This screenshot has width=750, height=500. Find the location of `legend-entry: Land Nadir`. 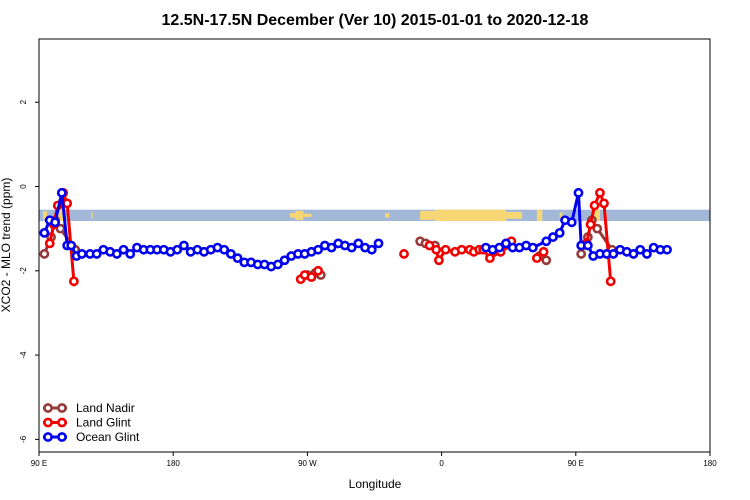

legend-entry: Land Nadir is located at coordinates (89, 408).